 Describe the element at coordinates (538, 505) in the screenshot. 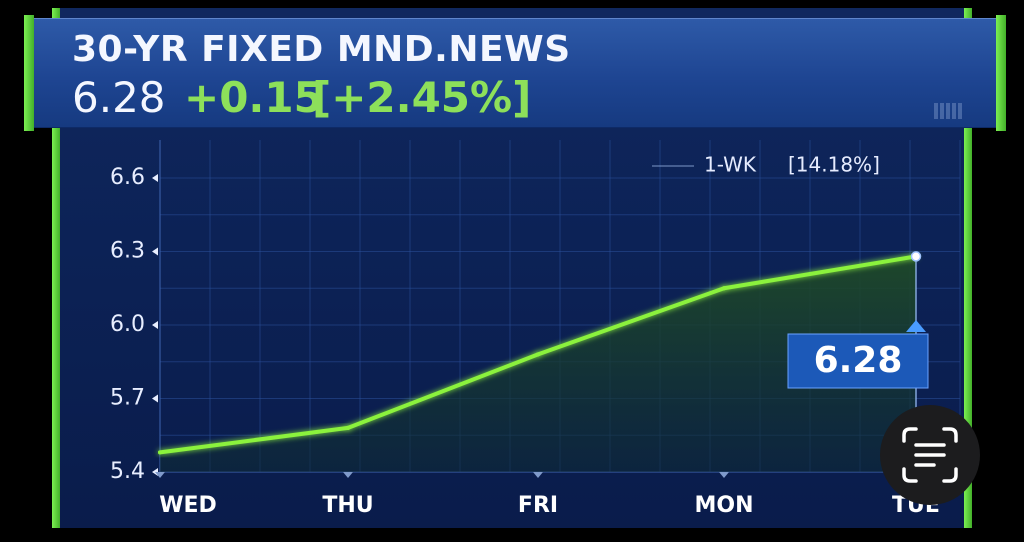

I see `x-tick-label-fri: FRI` at that location.